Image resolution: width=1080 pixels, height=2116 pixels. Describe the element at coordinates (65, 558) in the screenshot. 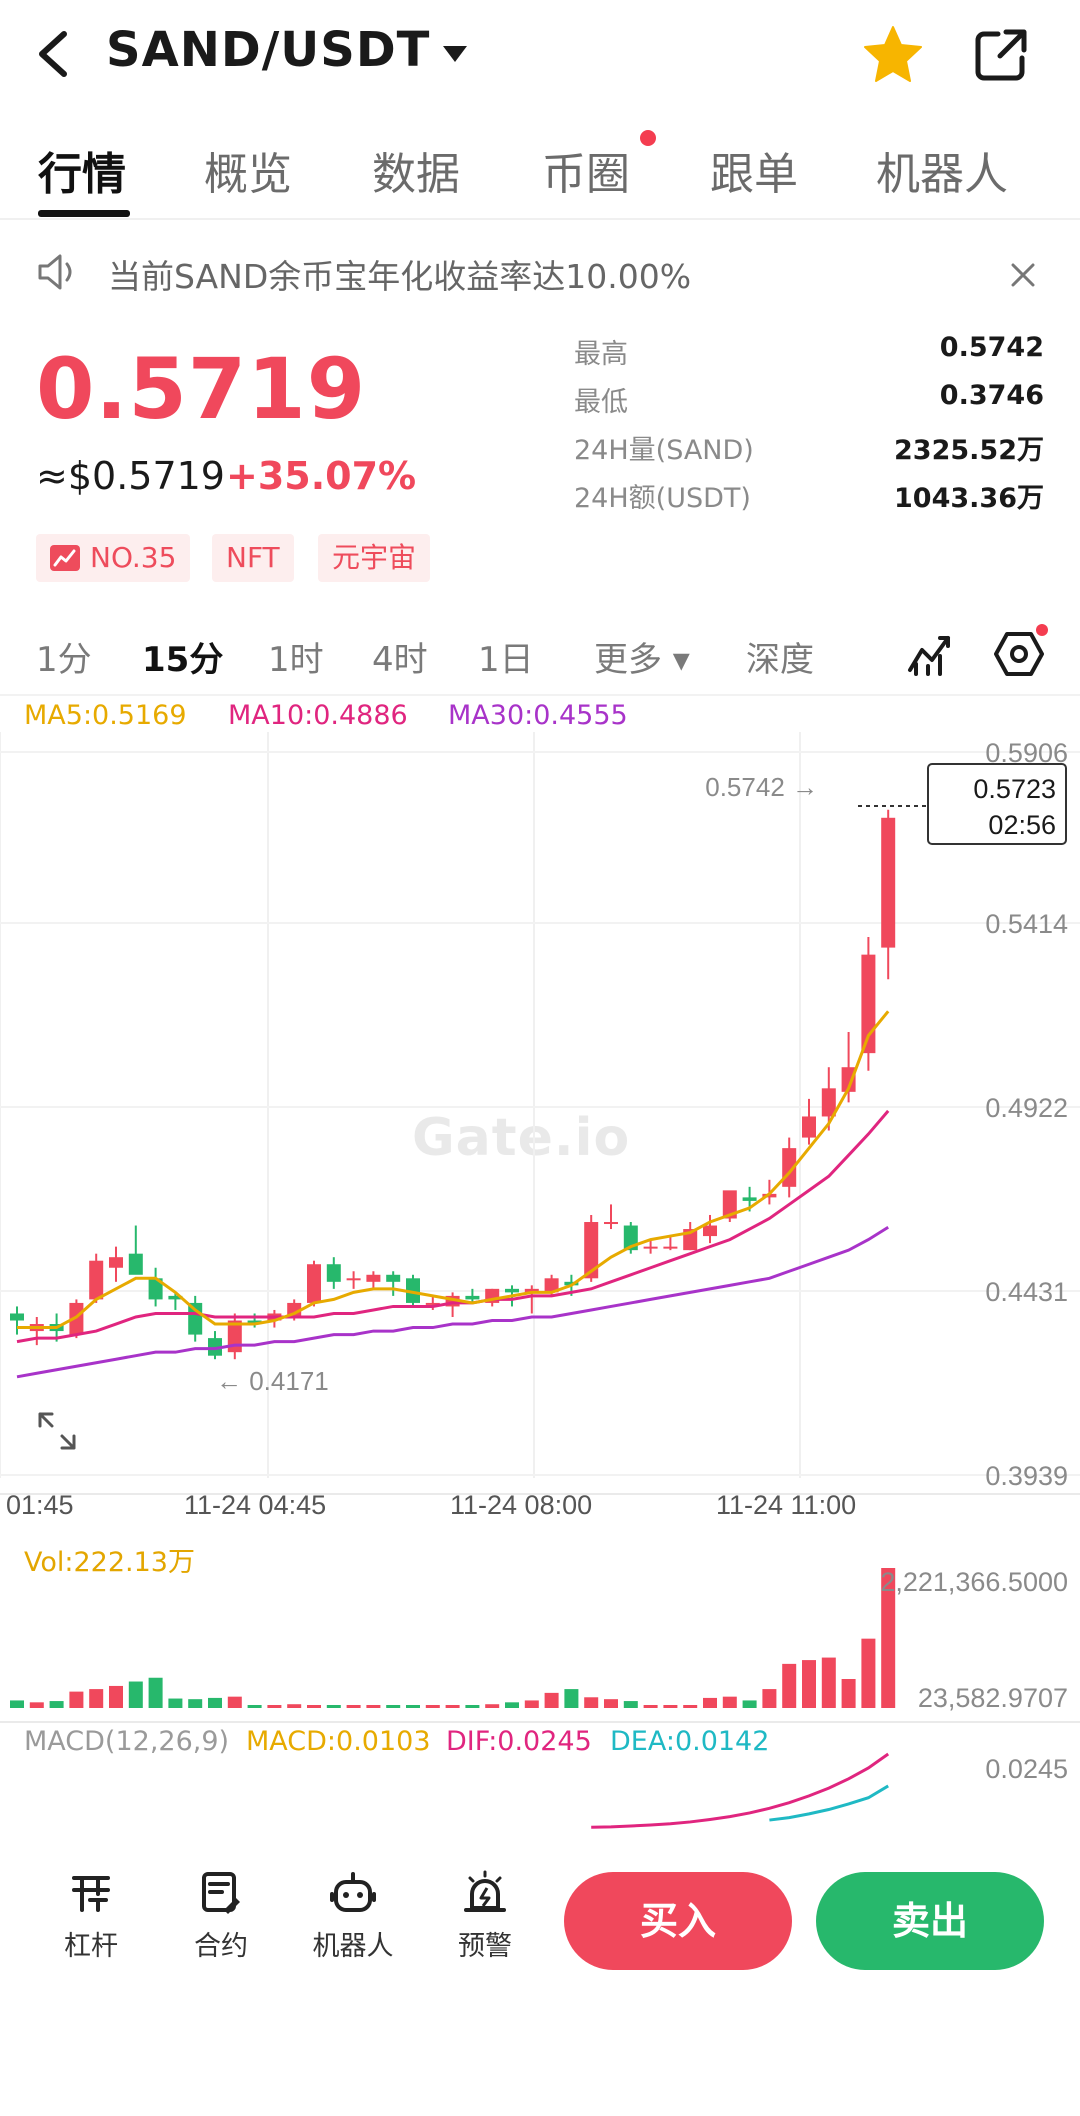

I see `rank-chart-icon` at that location.